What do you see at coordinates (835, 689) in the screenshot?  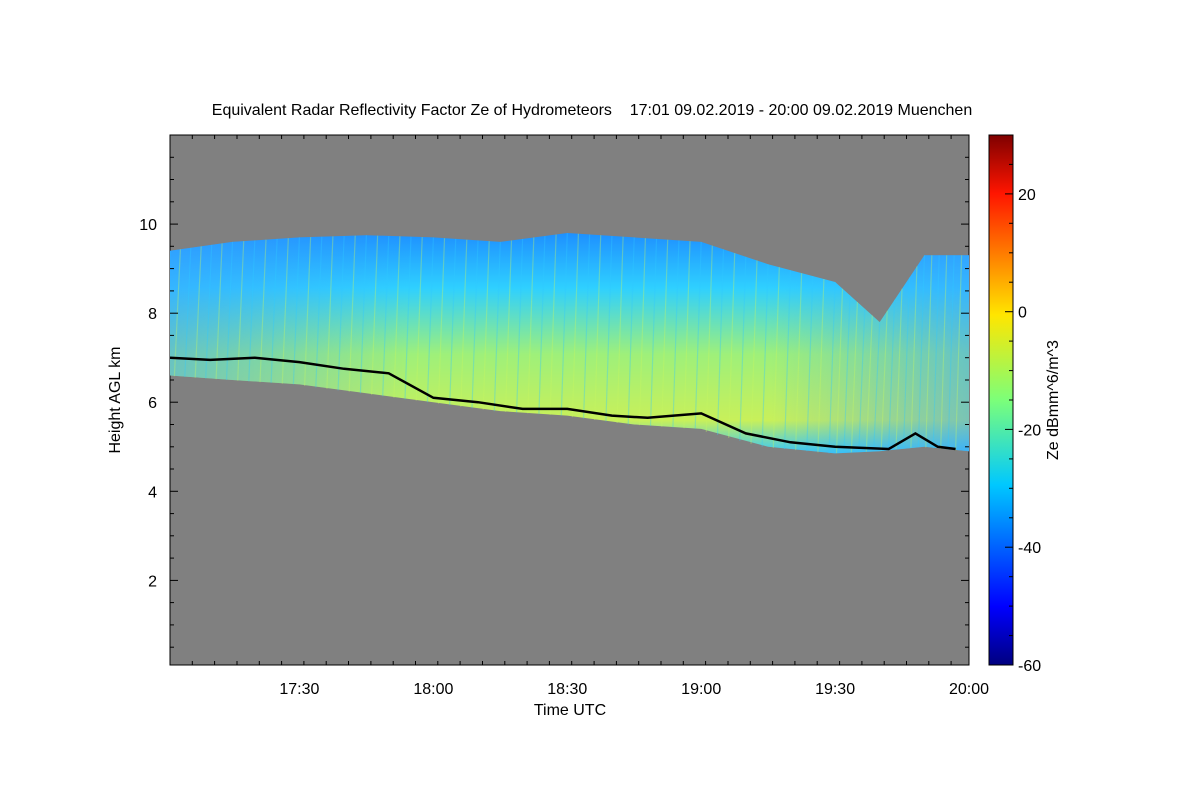 I see `x-tick-label: 19:30` at bounding box center [835, 689].